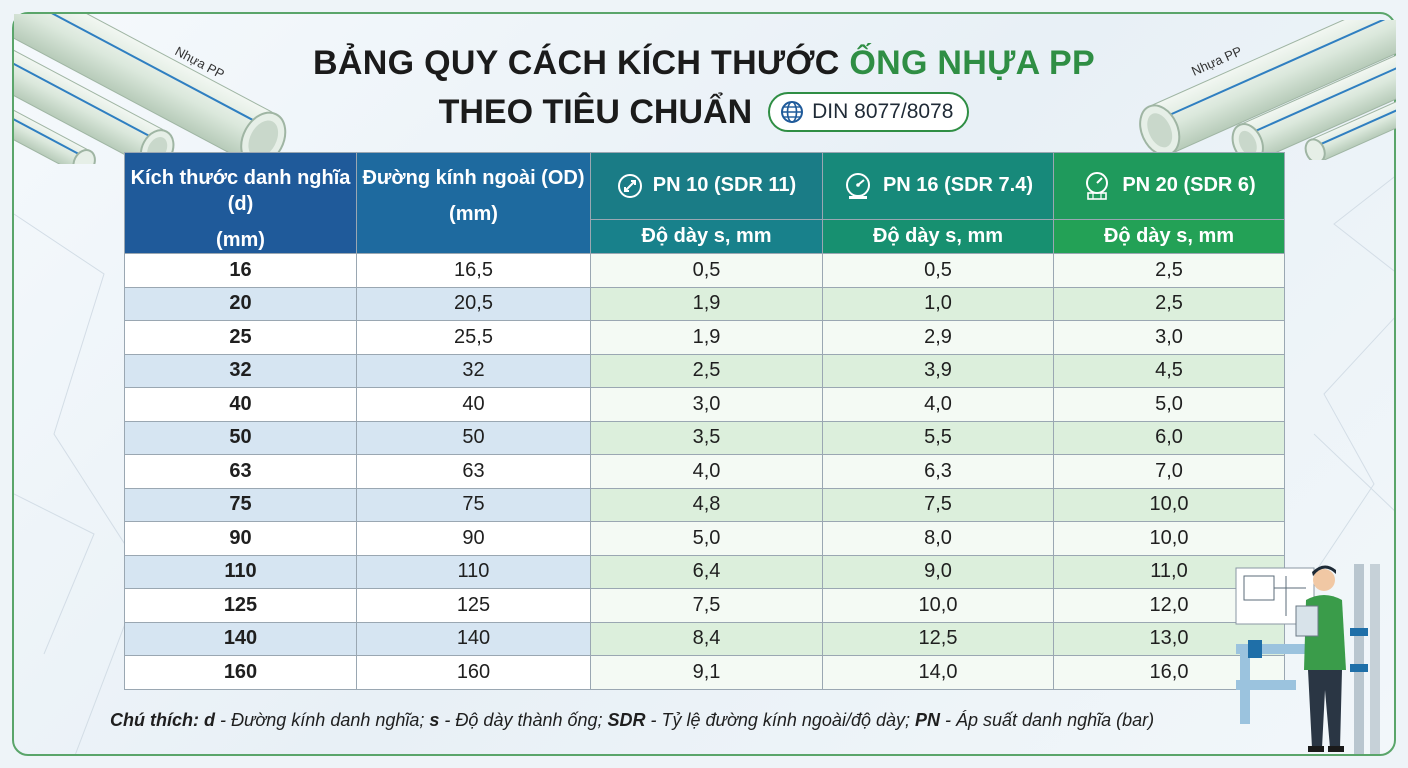 The width and height of the screenshot is (1408, 768). I want to click on standard-text: DIN 8077/8078, so click(883, 111).